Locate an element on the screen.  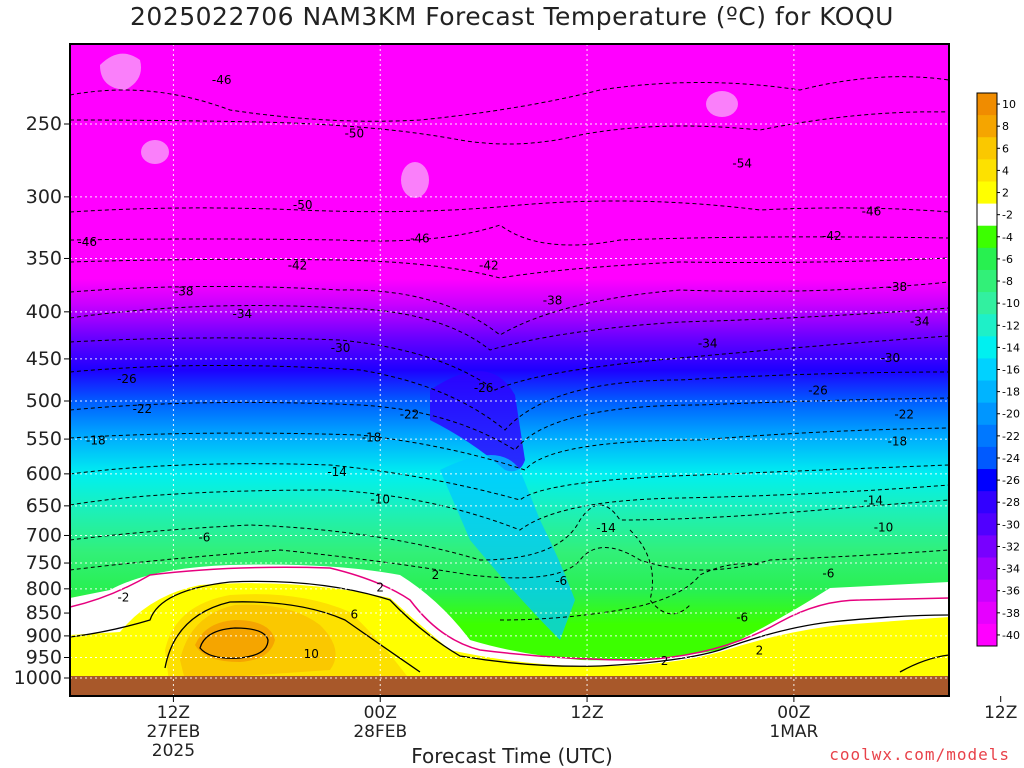
contour-label: -22 is located at coordinates (410, 414).